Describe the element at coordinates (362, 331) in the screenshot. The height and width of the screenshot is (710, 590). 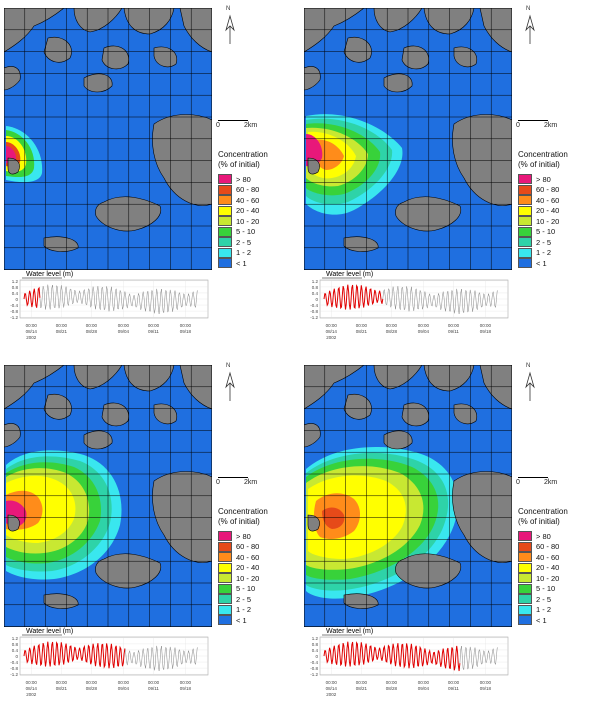
I see `wl-x-date: 08/21` at that location.